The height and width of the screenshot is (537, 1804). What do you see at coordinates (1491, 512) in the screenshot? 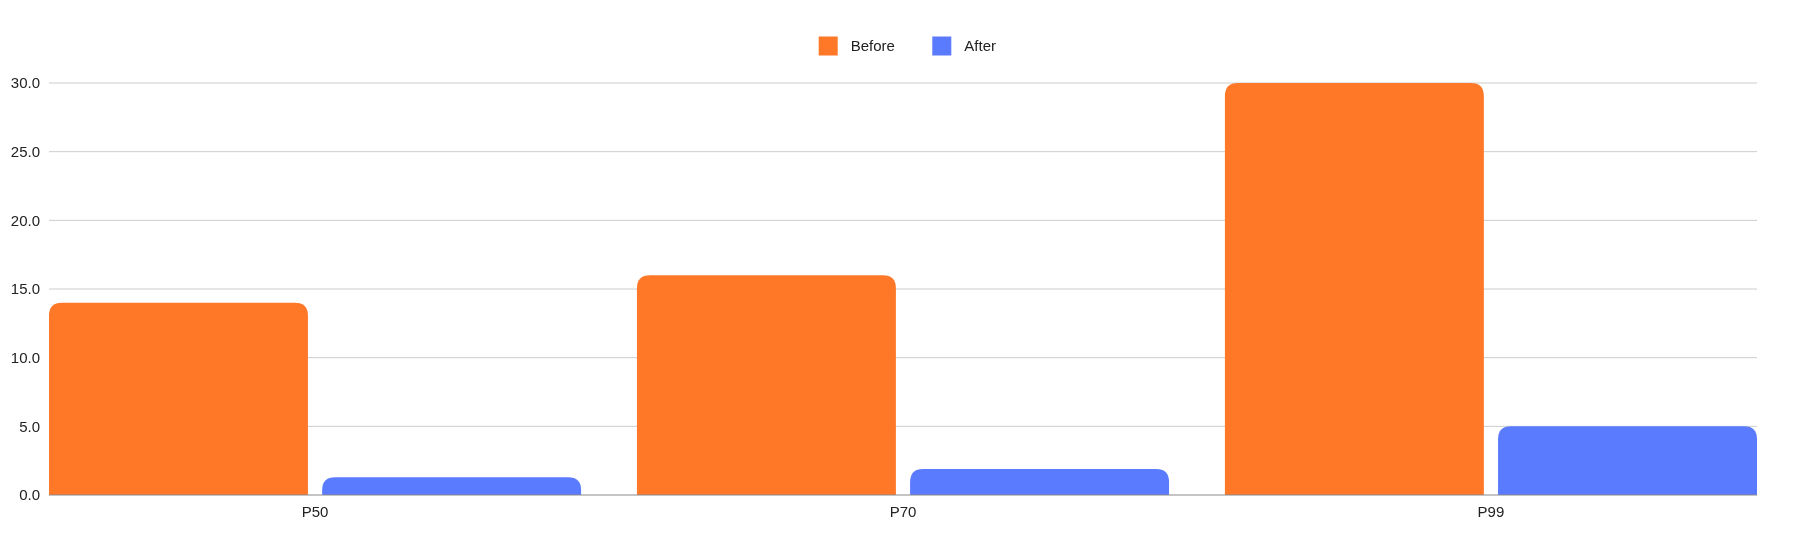
I see `x-tick-label: P99` at bounding box center [1491, 512].